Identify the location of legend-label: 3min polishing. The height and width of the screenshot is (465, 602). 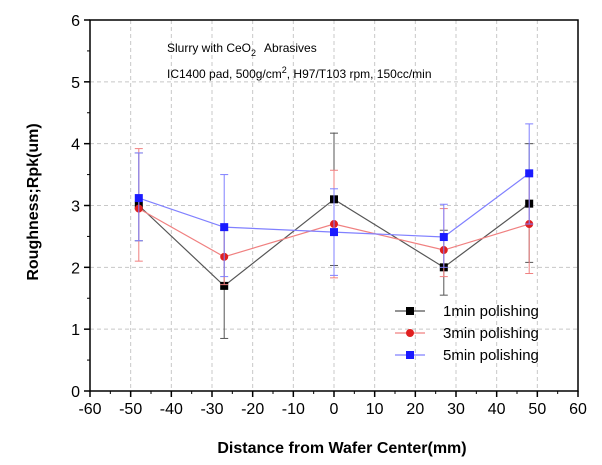
(491, 333).